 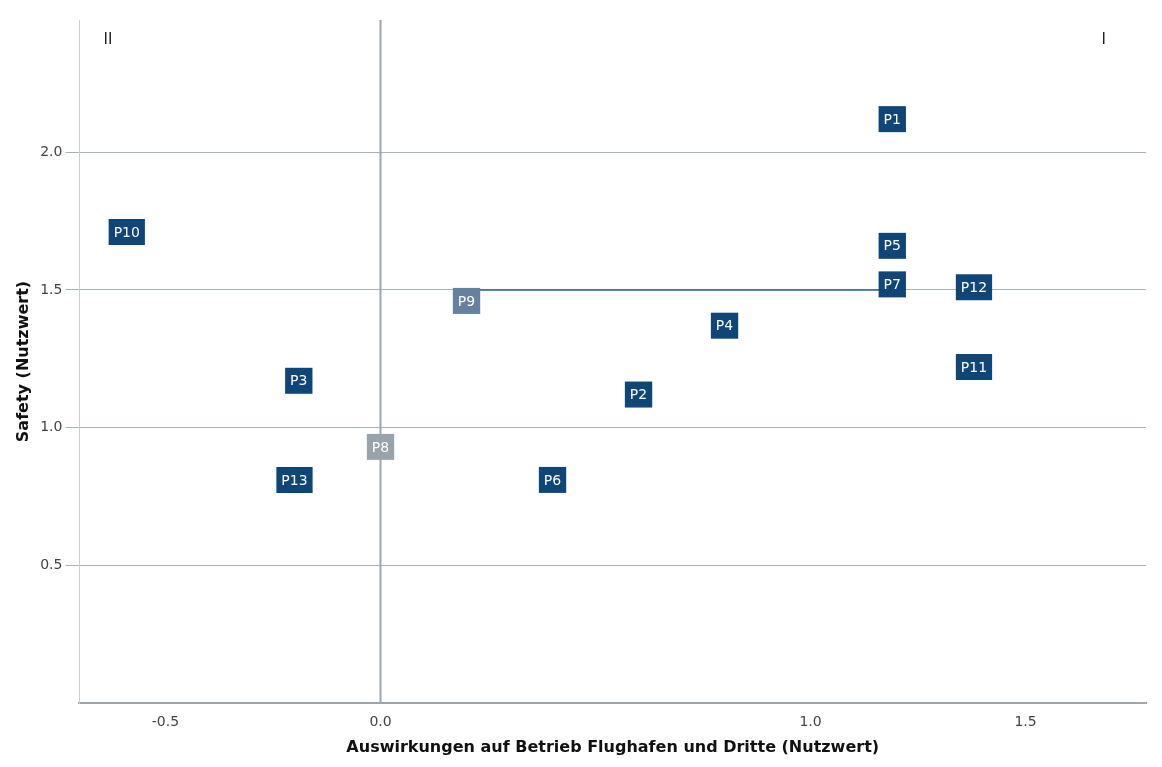 I want to click on annotation: I, so click(x=1103, y=38).